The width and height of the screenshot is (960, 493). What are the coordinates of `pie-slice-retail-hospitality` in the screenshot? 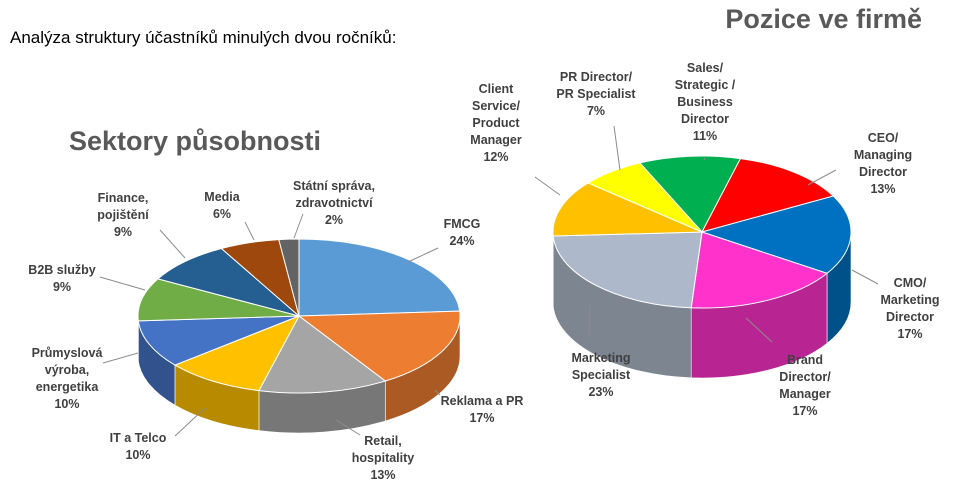 It's located at (322, 354).